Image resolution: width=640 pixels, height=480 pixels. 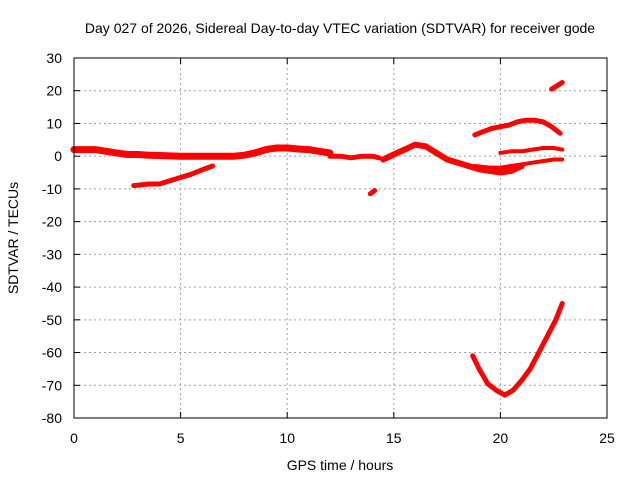 I want to click on y-tick-label: -20, so click(x=52, y=222).